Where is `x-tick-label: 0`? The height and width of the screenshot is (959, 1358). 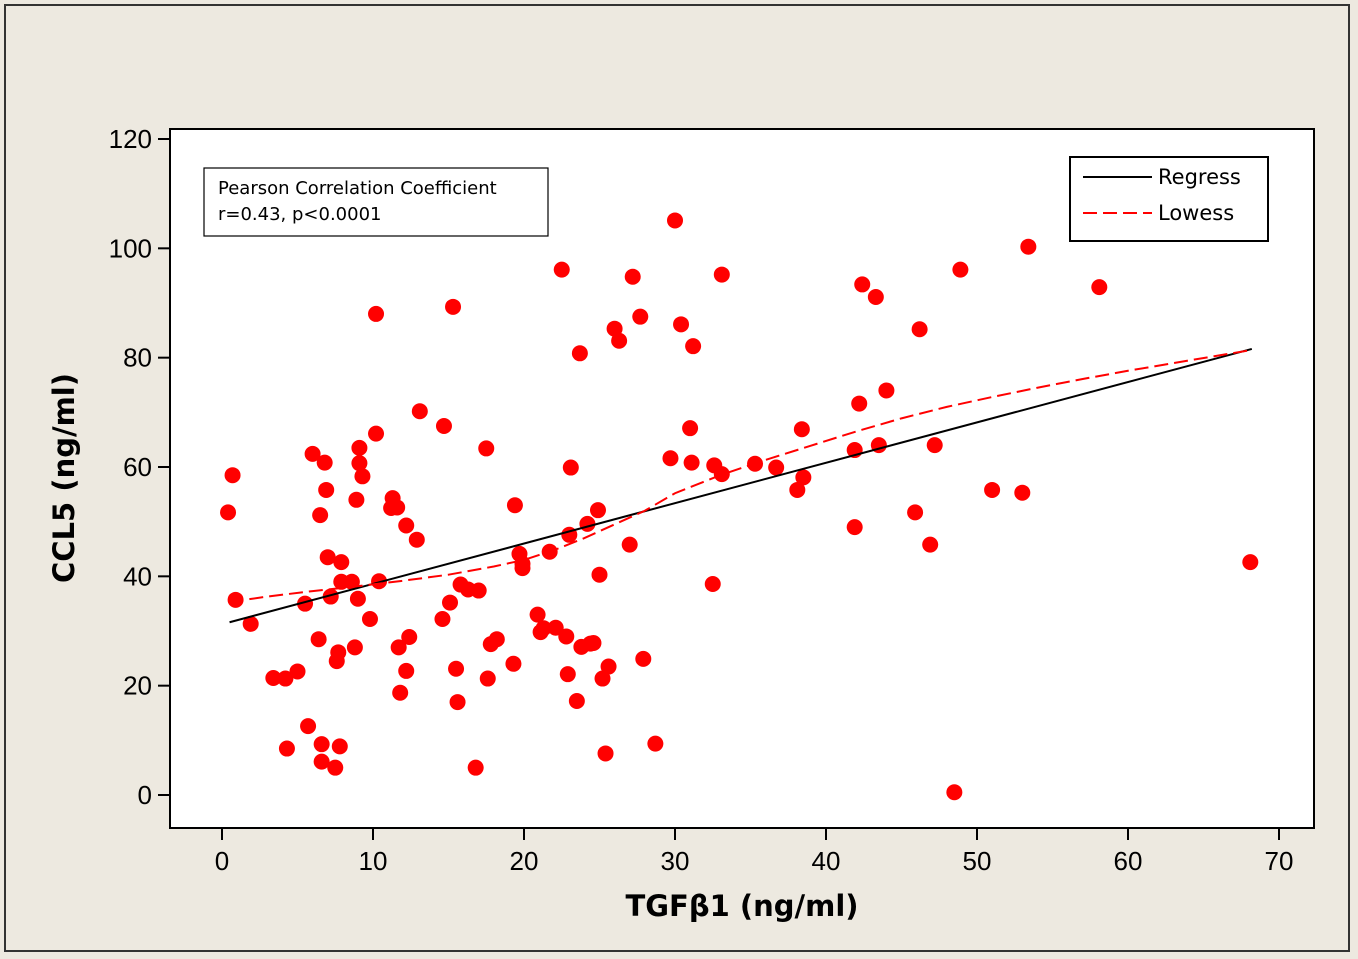
x-tick-label: 0 is located at coordinates (222, 861).